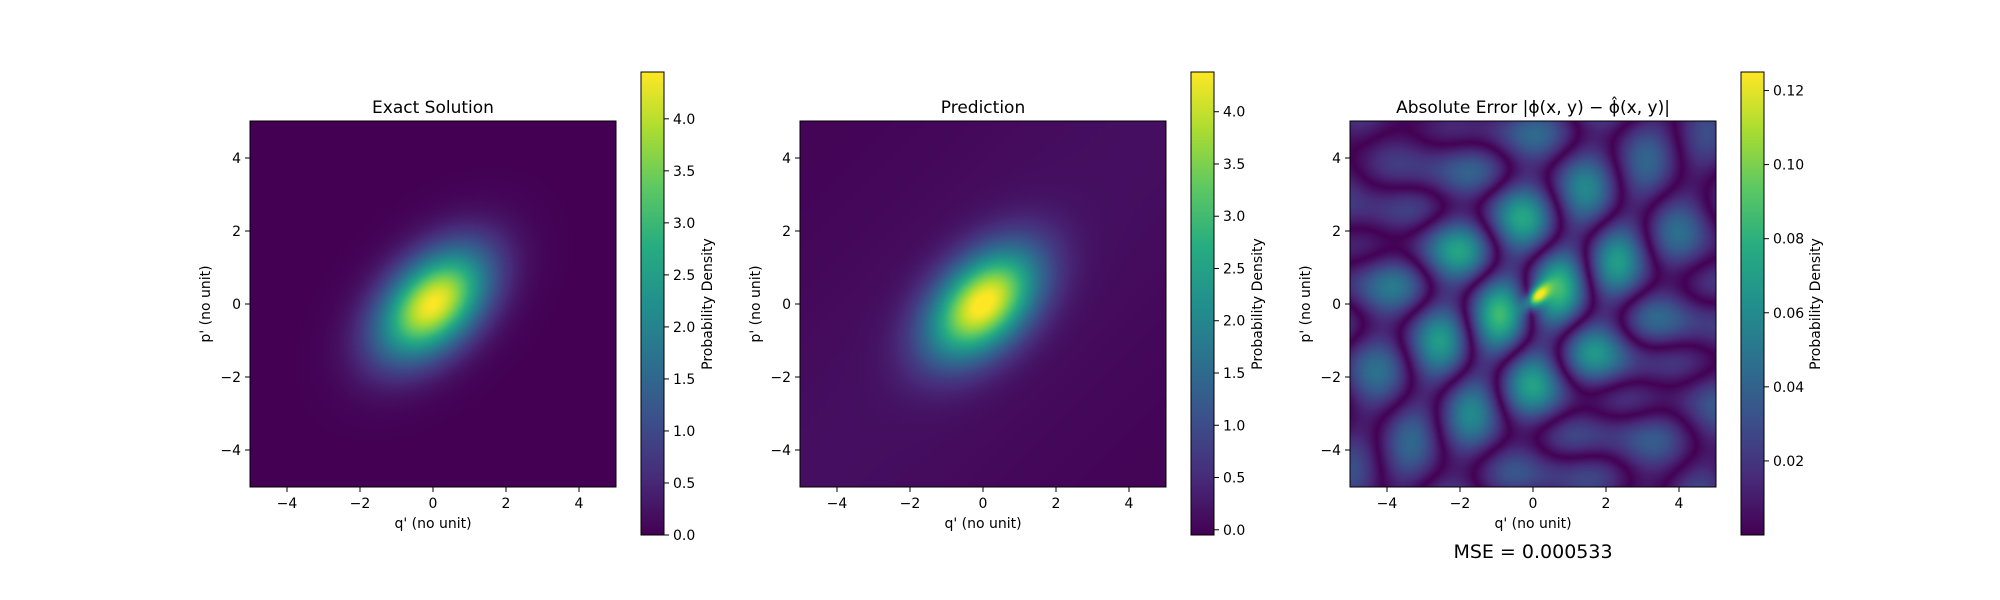 This screenshot has width=2000, height=600. What do you see at coordinates (1788, 462) in the screenshot?
I see `colorbar-tick-label: 0.02` at bounding box center [1788, 462].